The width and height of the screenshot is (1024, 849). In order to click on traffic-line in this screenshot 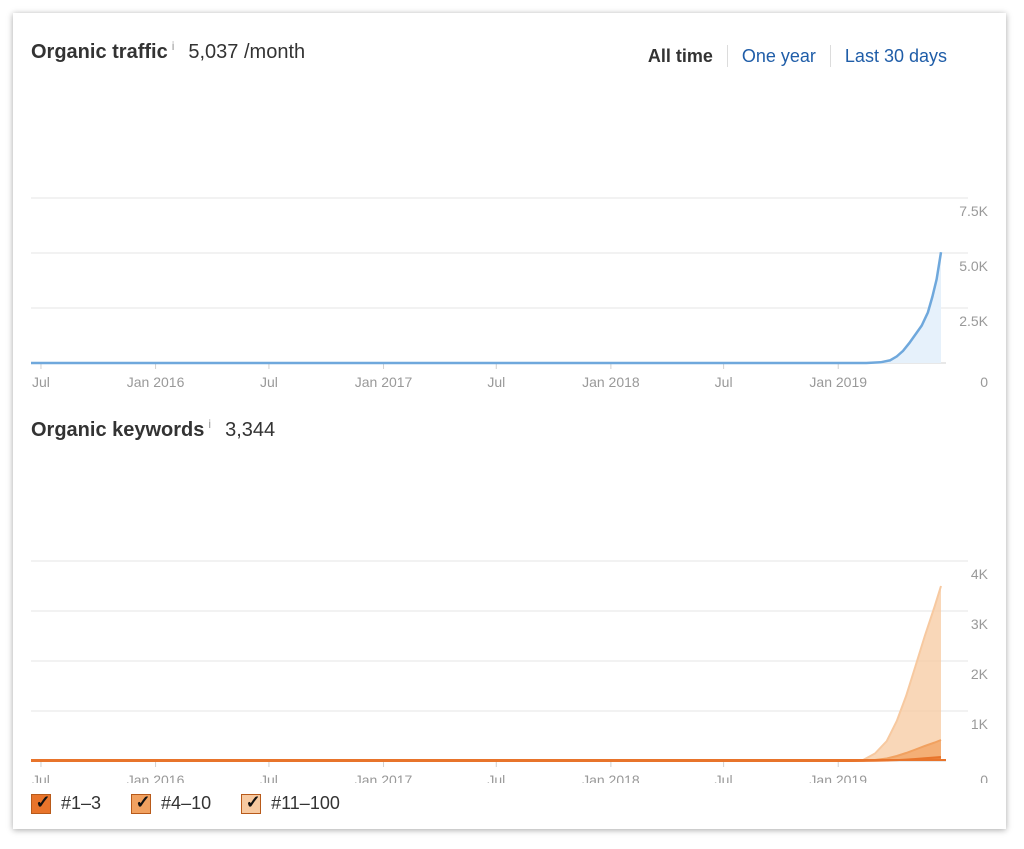, I will do `click(487, 308)`.